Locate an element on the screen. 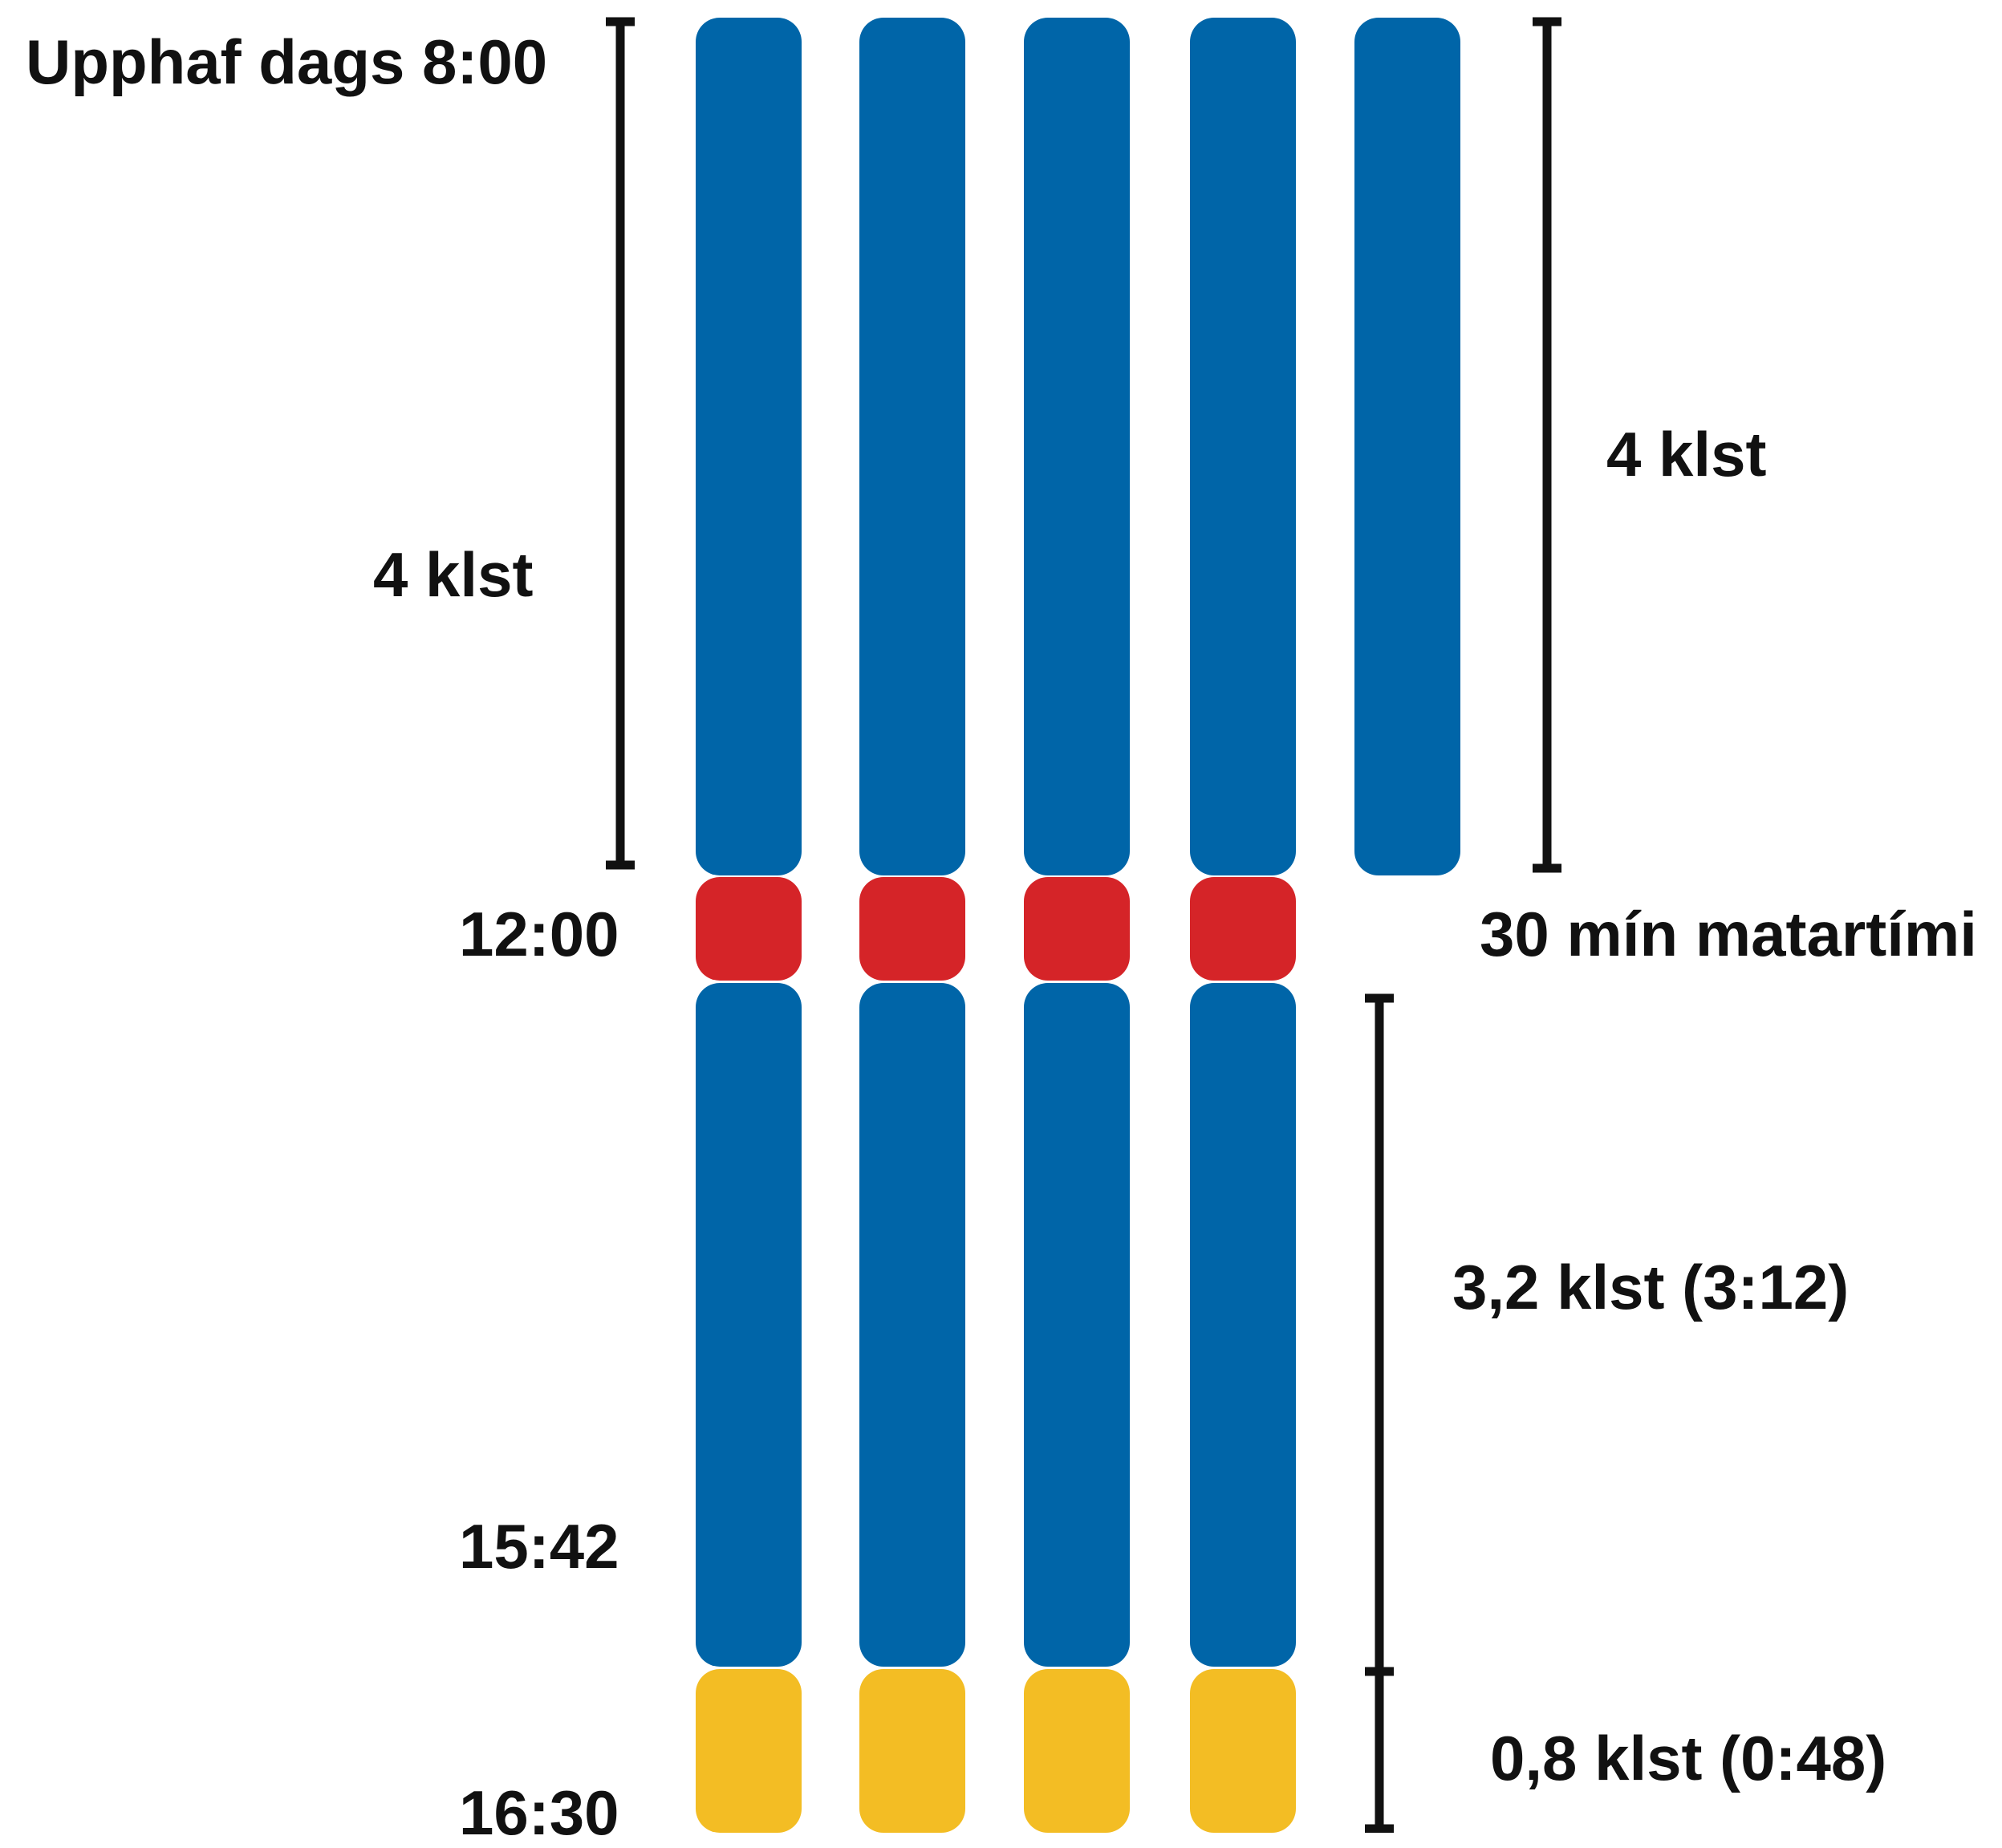 The image size is (2002, 1848). afternoon-end-label: 15:42 is located at coordinates (539, 1546).